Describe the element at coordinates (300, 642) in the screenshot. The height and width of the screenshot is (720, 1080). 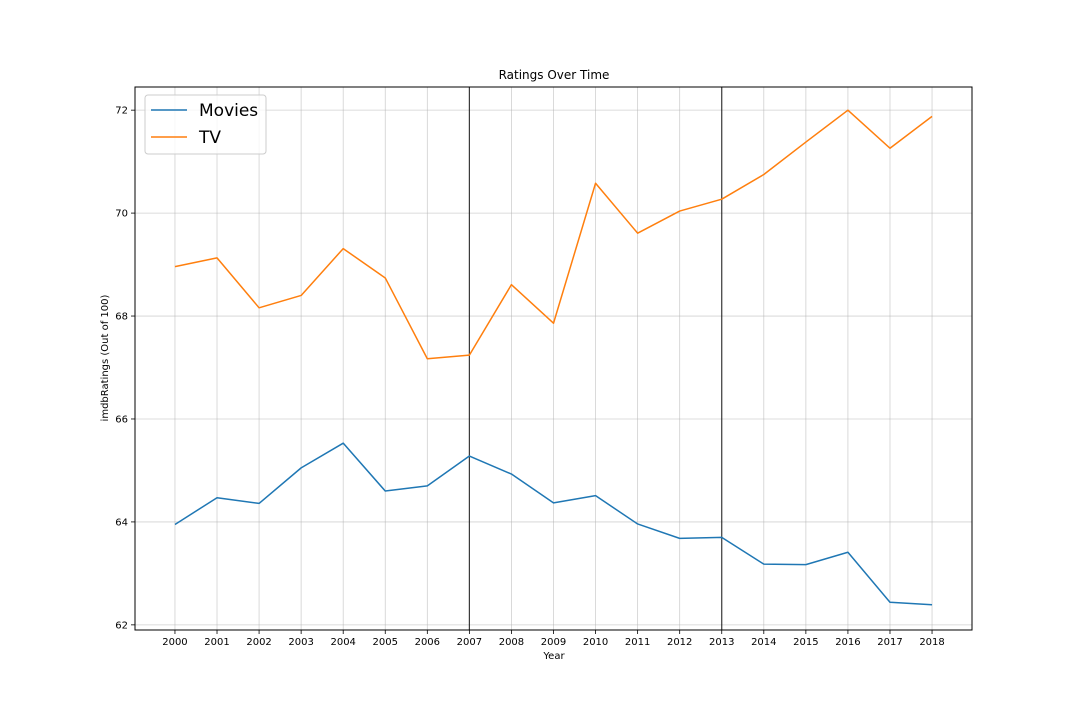
I see `x-tick-label: 2003` at that location.